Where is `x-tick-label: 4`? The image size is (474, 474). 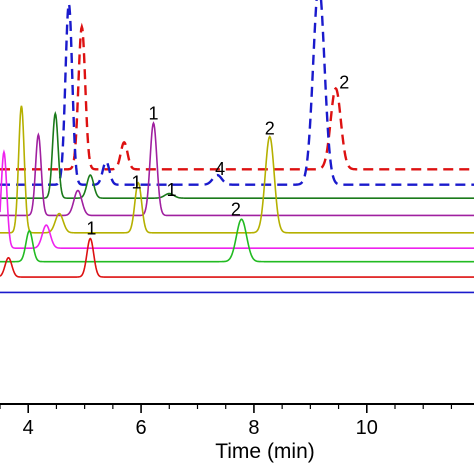 x-tick-label: 4 is located at coordinates (28, 428).